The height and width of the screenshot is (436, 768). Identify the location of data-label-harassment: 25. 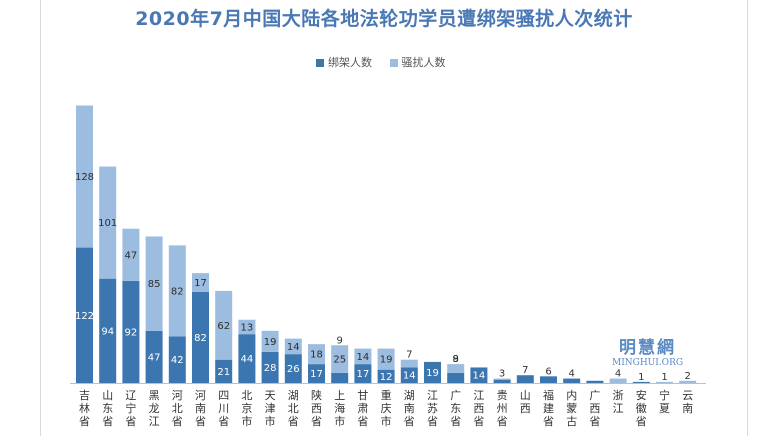
(339, 360).